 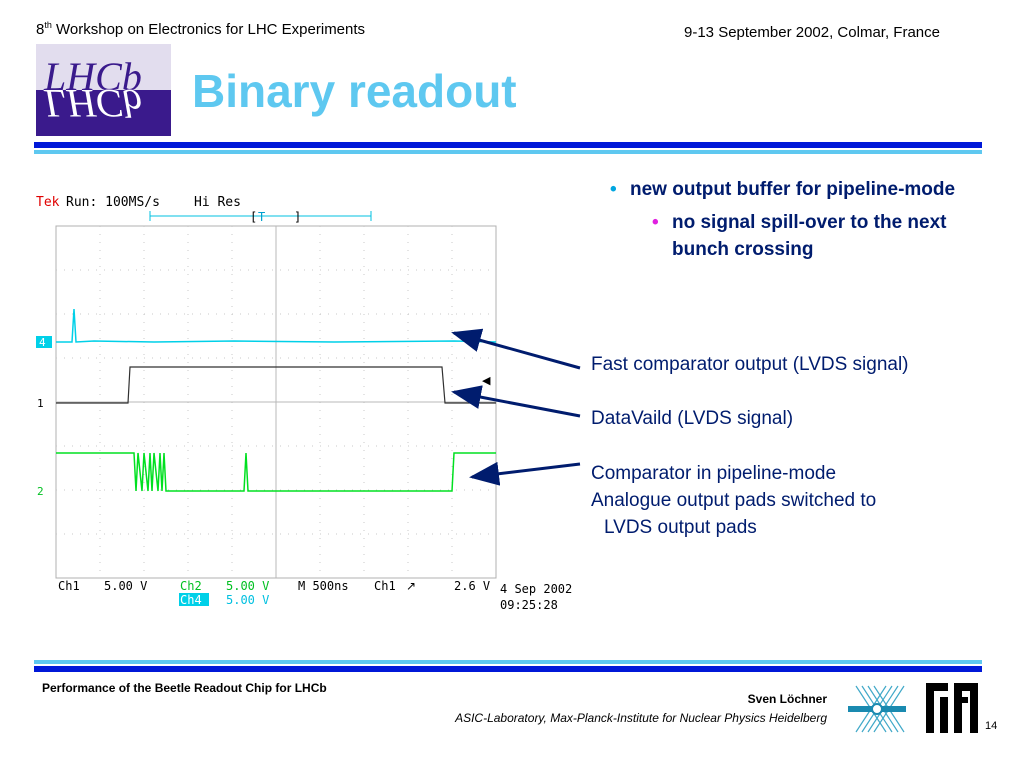 What do you see at coordinates (48, 202) in the screenshot?
I see `scope-brand: Tek` at bounding box center [48, 202].